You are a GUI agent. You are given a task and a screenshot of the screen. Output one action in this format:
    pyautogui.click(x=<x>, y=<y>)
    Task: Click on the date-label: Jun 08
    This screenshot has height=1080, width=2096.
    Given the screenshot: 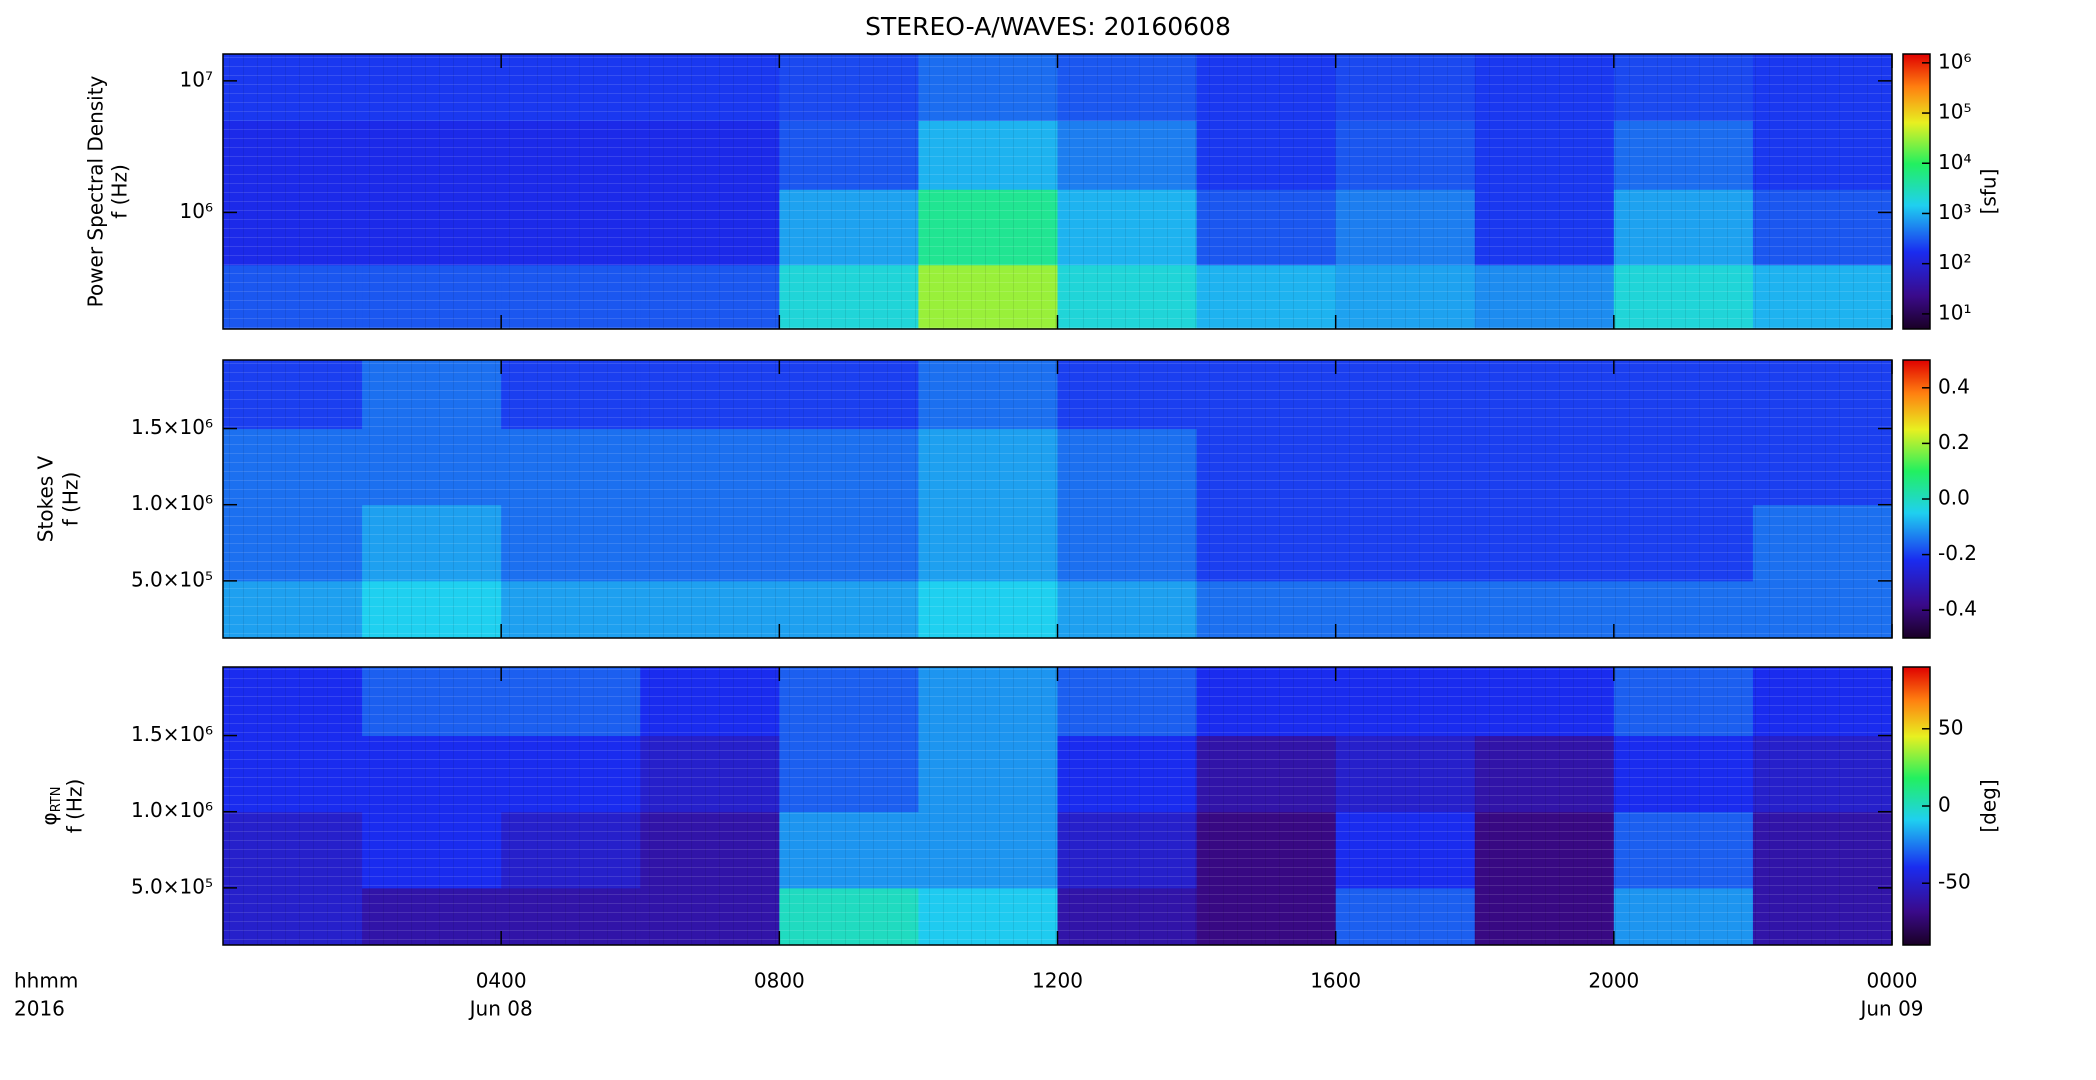 What is the action you would take?
    pyautogui.click(x=500, y=1009)
    